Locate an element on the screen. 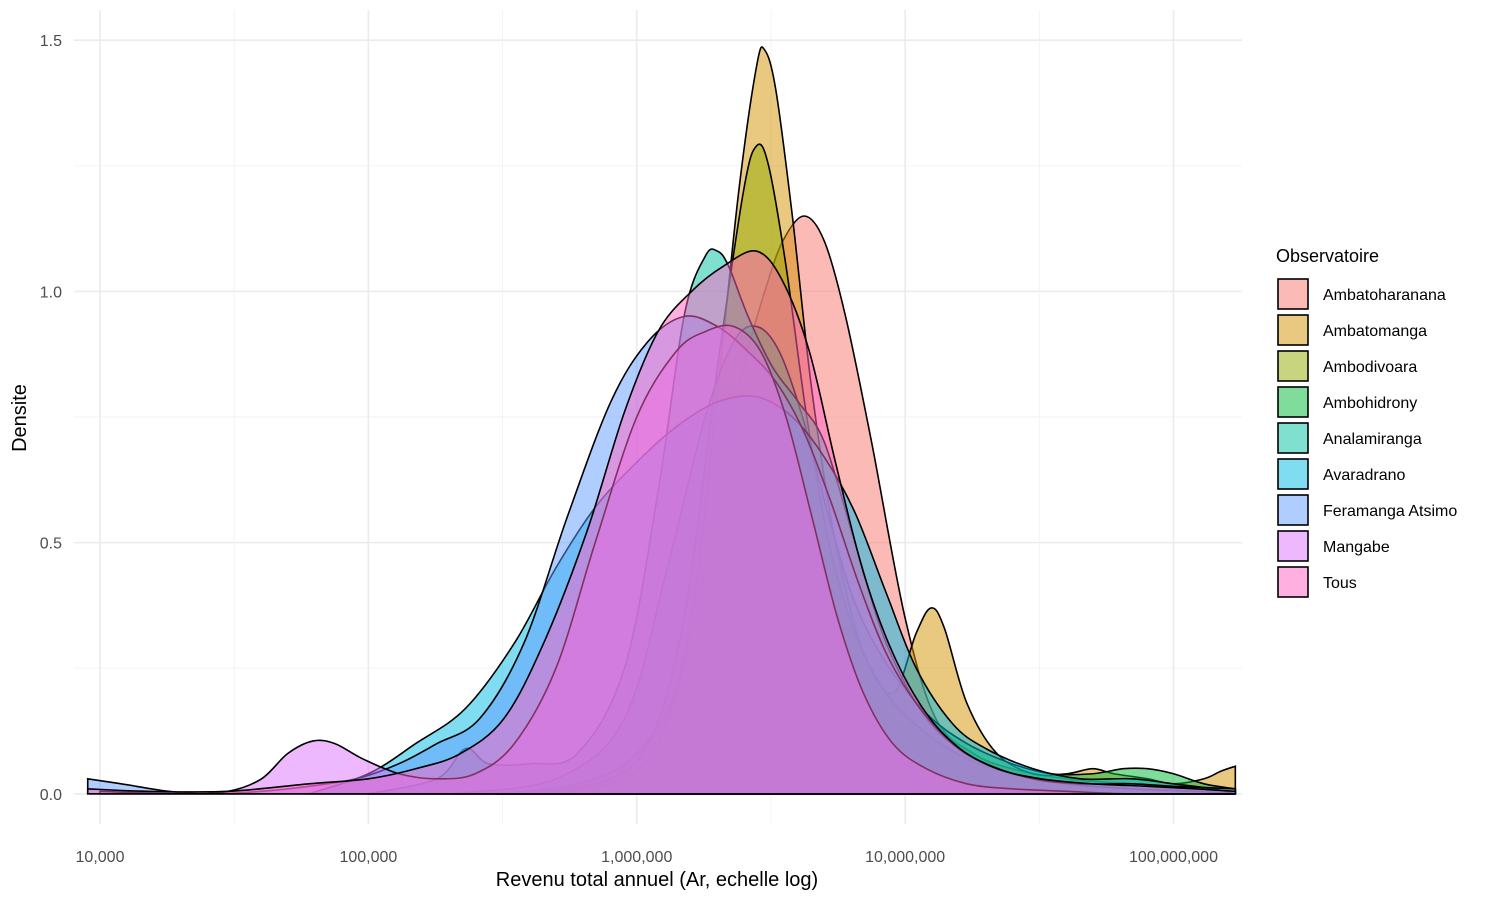 The width and height of the screenshot is (1500, 900). x-tick-label: 10,000 is located at coordinates (100, 857).